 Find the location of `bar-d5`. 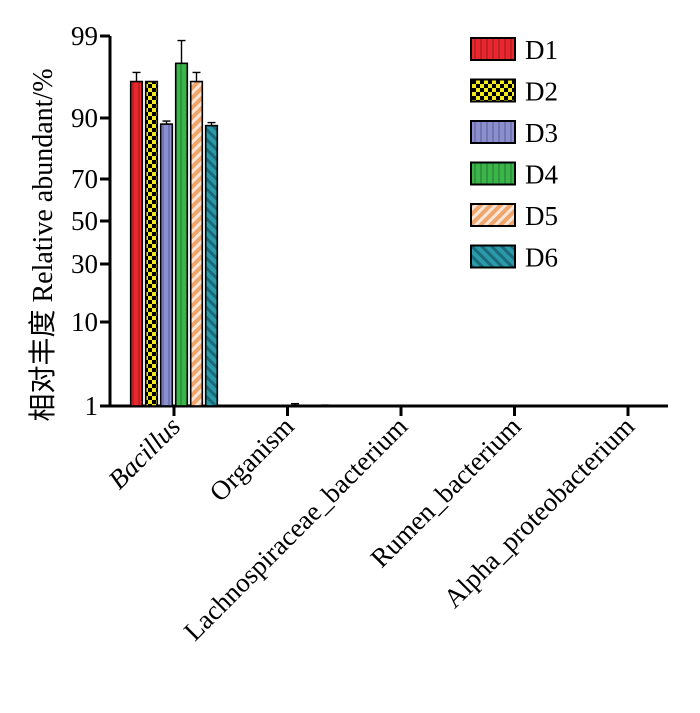

bar-d5 is located at coordinates (196, 243).